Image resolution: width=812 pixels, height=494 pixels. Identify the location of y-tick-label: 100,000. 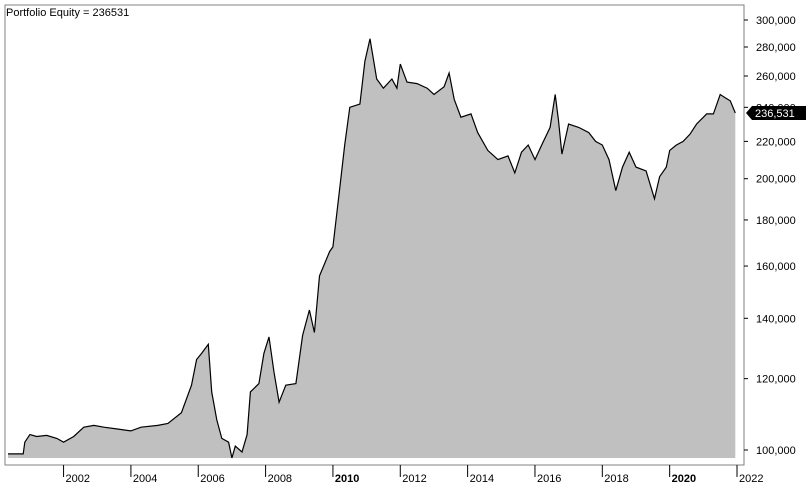
(776, 451).